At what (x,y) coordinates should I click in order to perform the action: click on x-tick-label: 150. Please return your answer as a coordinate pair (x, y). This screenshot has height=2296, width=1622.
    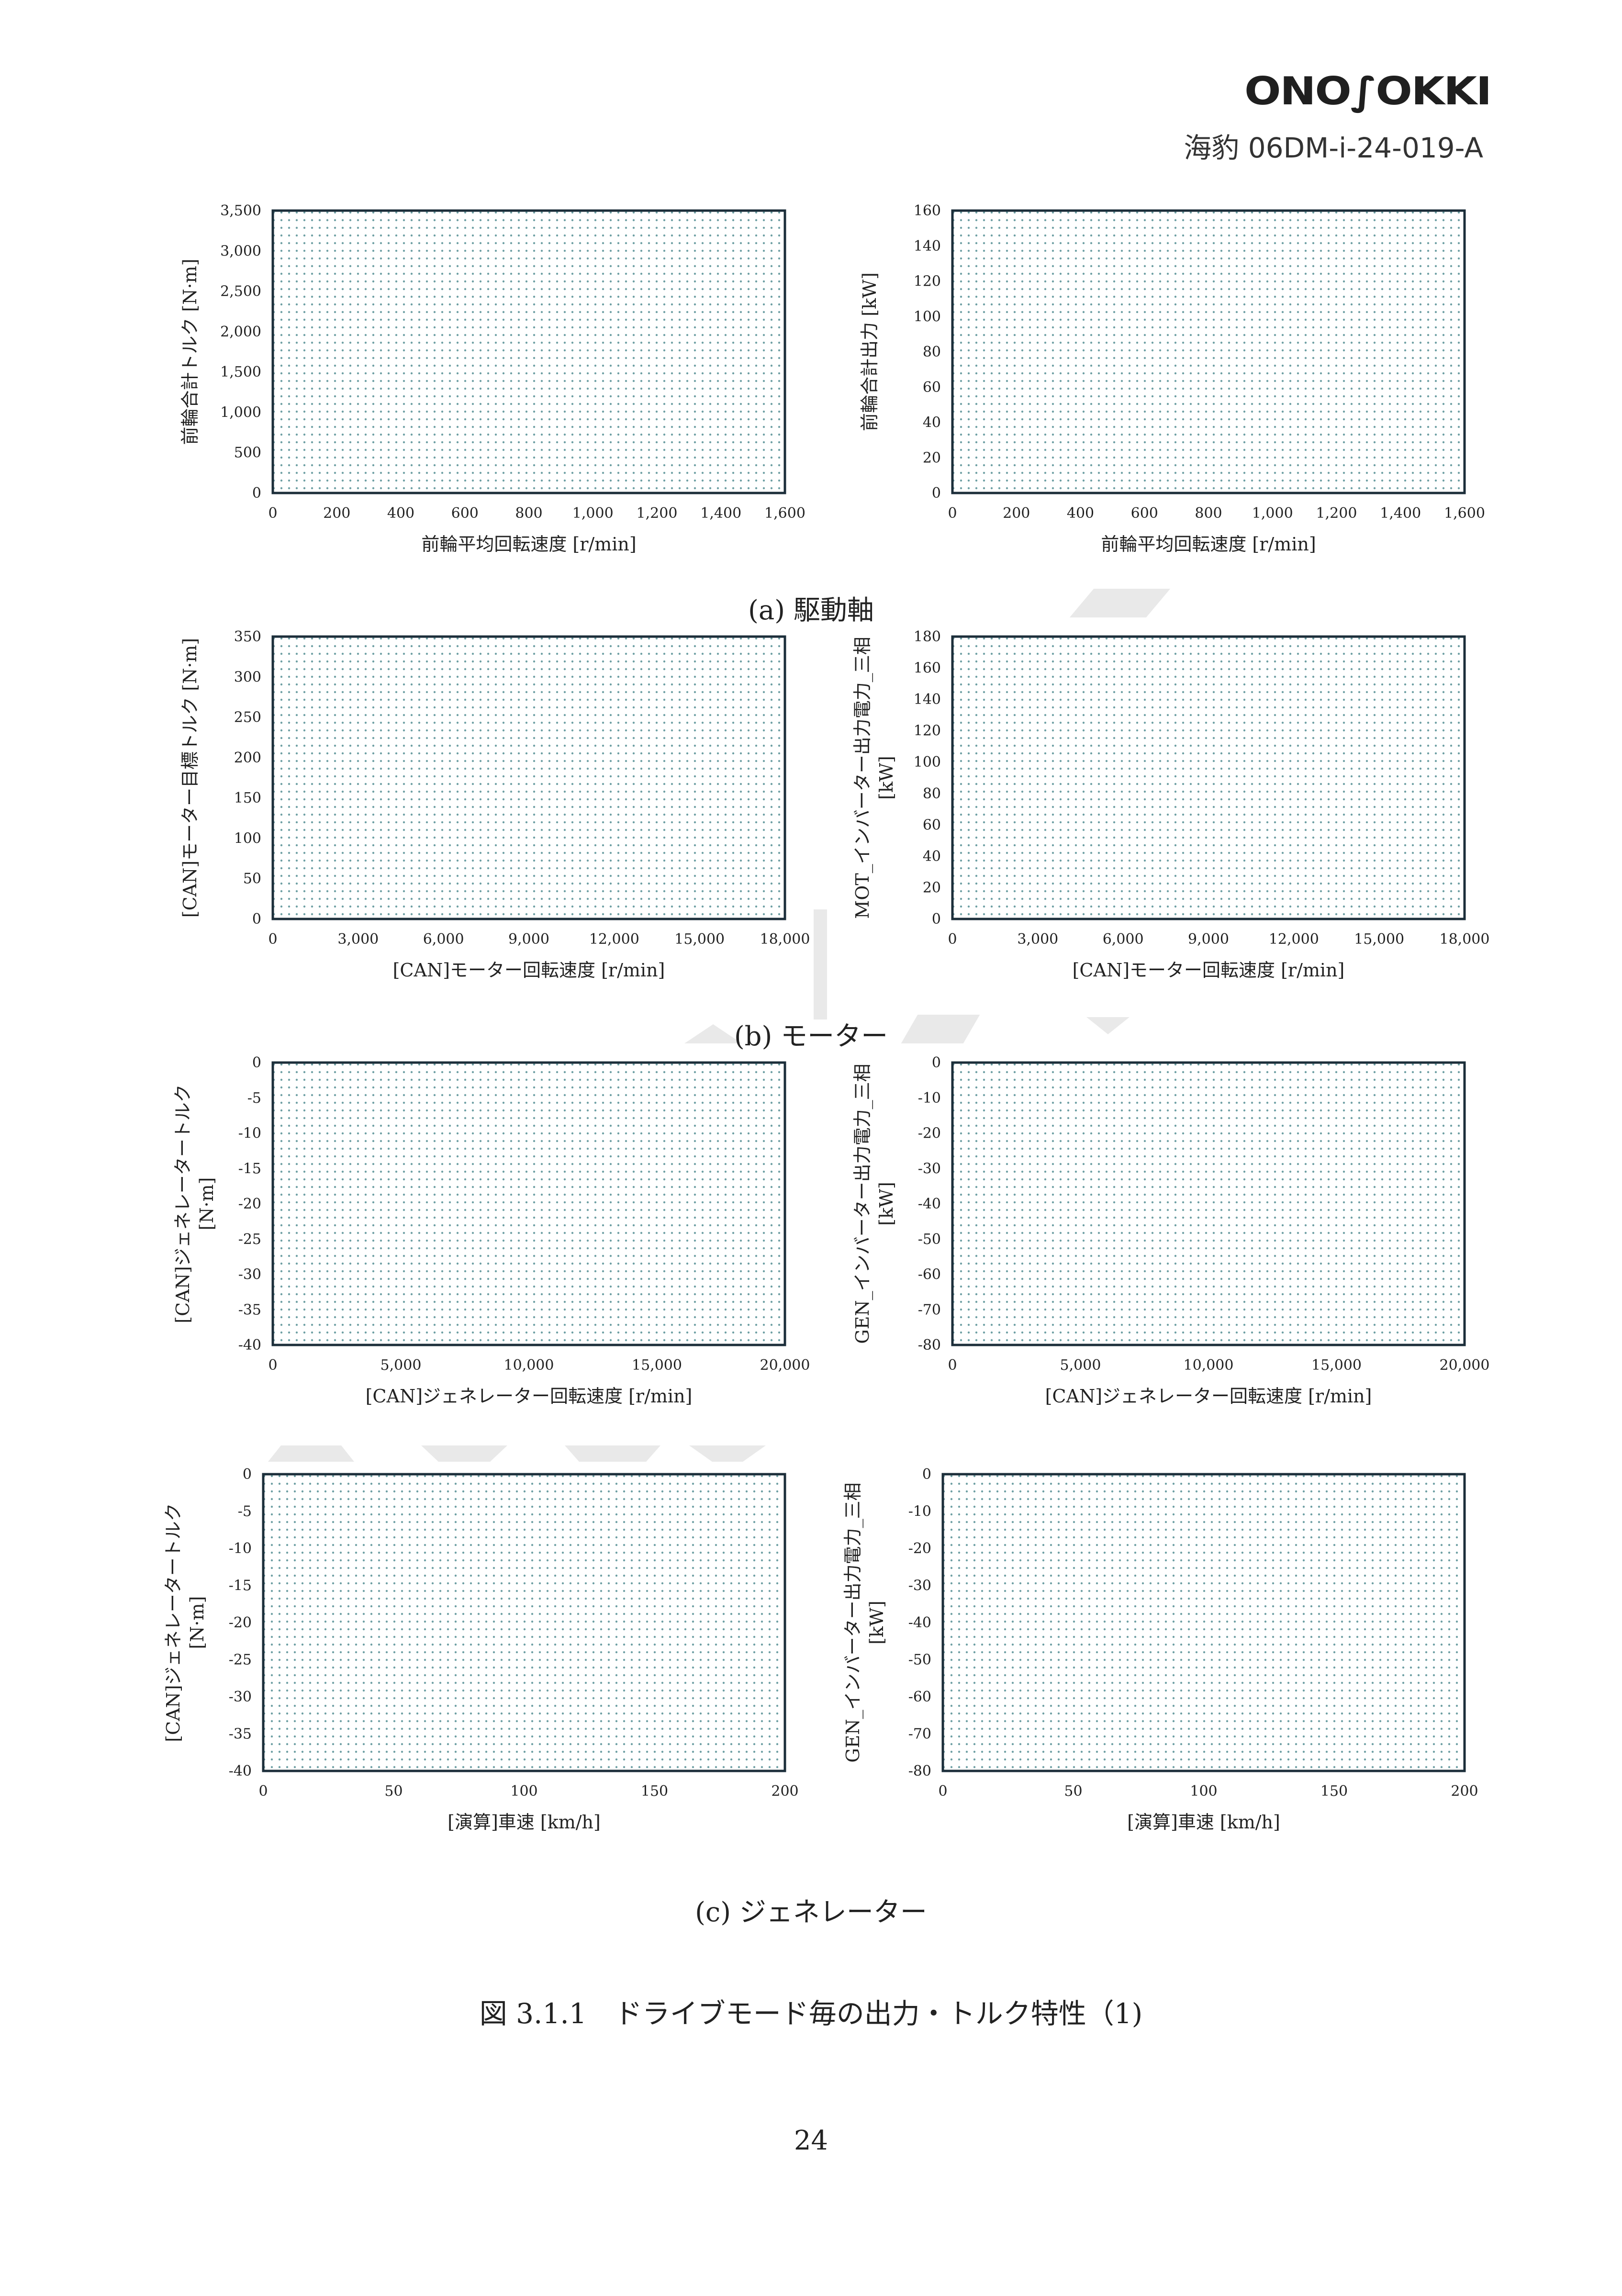
    Looking at the image, I should click on (654, 1792).